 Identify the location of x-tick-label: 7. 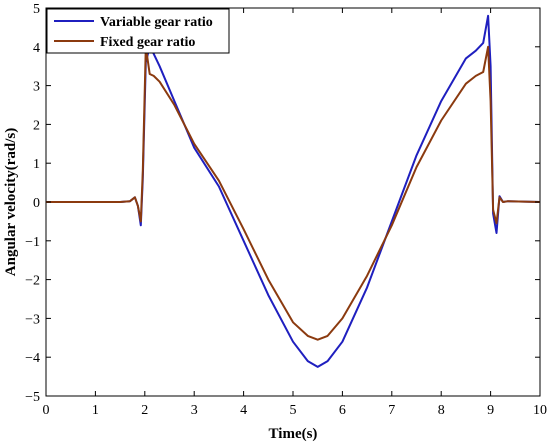
(391, 410).